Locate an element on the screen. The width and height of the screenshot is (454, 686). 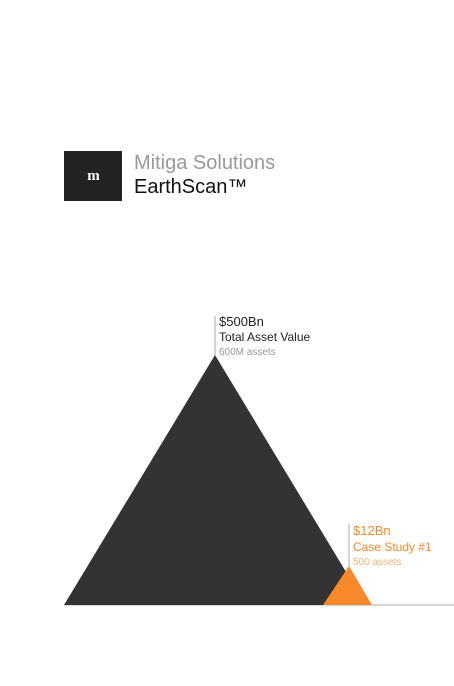
case-name-label: Case Study #1 is located at coordinates (392, 547).